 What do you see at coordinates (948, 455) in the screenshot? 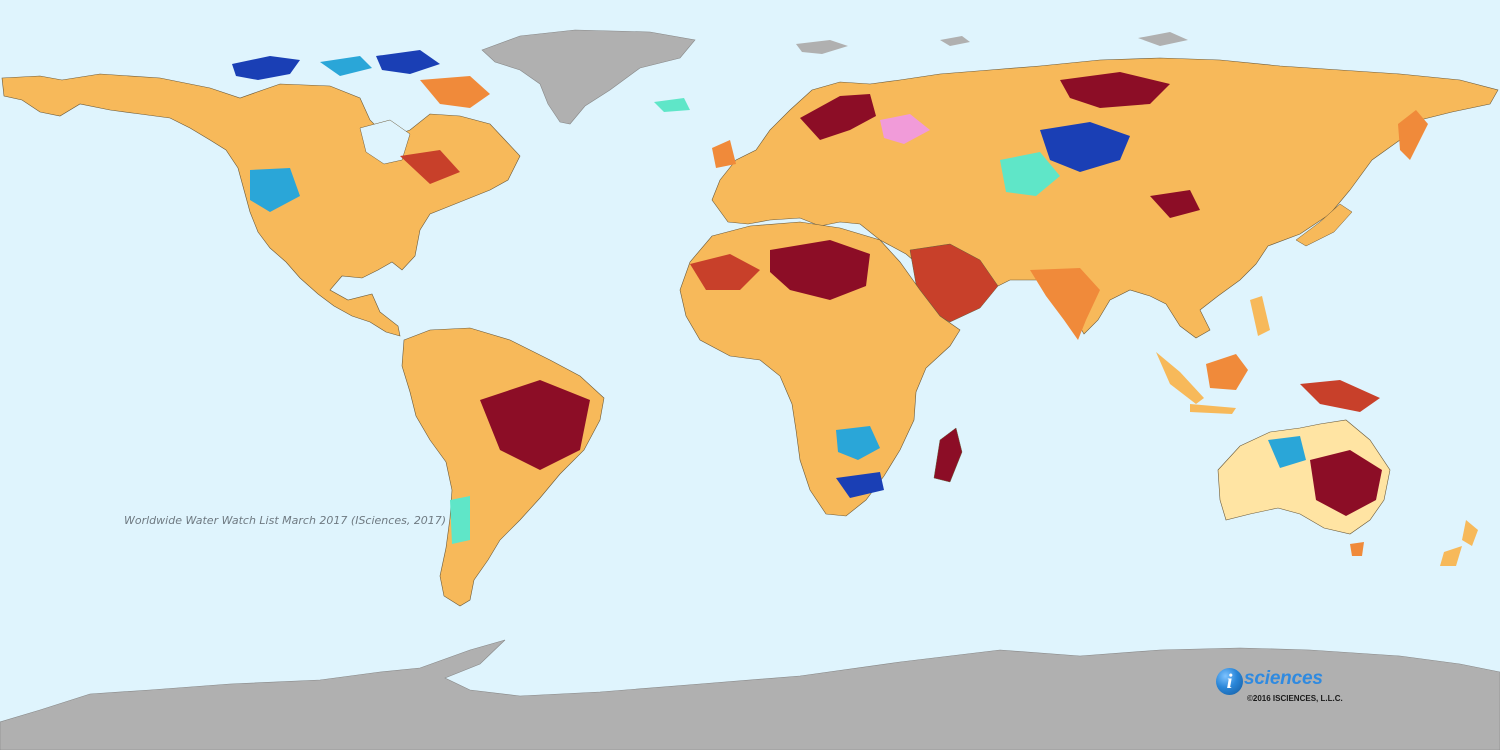
I see `madagascar` at bounding box center [948, 455].